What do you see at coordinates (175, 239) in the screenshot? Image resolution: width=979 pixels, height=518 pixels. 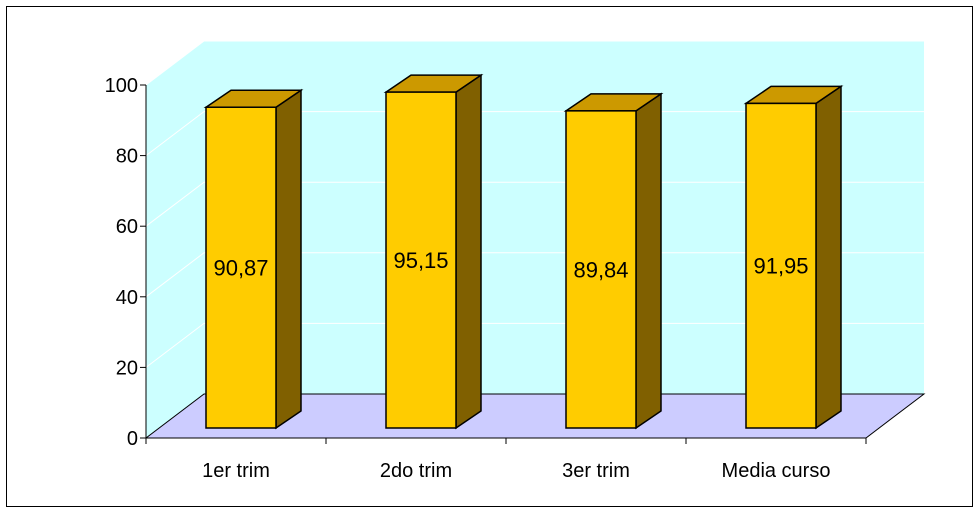 I see `side-wall` at bounding box center [175, 239].